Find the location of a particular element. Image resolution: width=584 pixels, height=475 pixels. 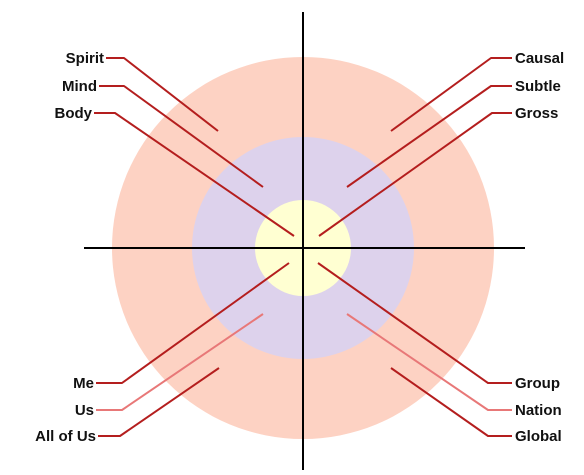

label-causal: Causal is located at coordinates (539, 58).